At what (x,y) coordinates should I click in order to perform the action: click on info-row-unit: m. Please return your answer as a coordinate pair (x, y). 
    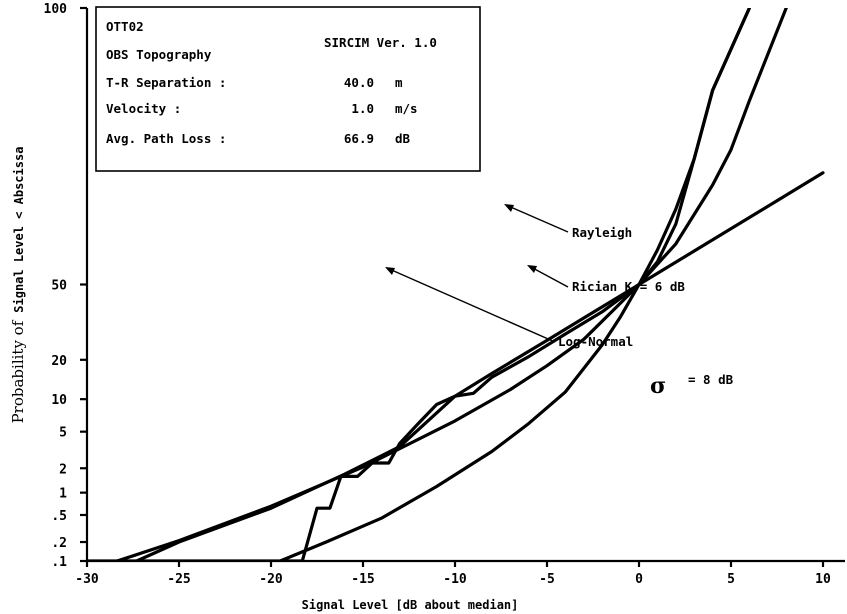
    Looking at the image, I should click on (399, 82).